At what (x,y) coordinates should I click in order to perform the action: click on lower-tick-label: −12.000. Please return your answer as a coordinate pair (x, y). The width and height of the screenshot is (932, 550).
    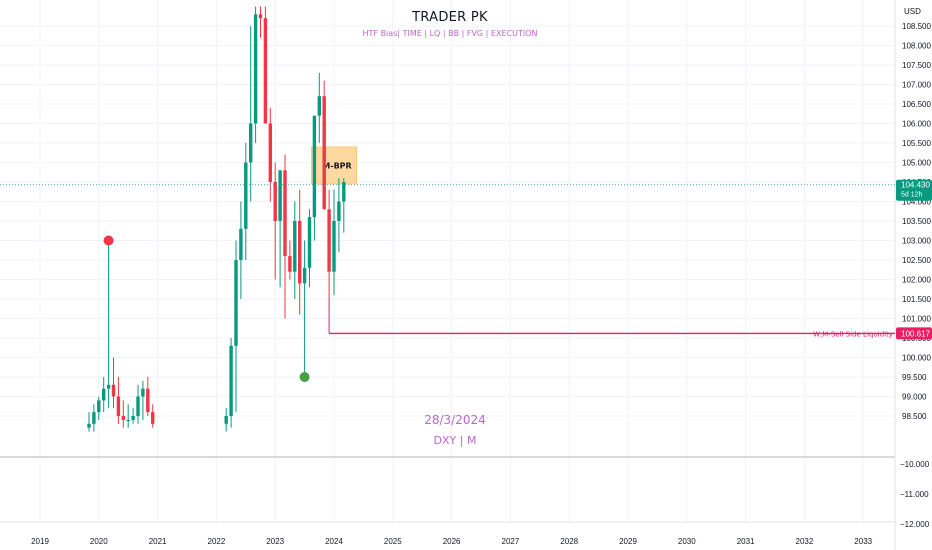
    Looking at the image, I should click on (915, 524).